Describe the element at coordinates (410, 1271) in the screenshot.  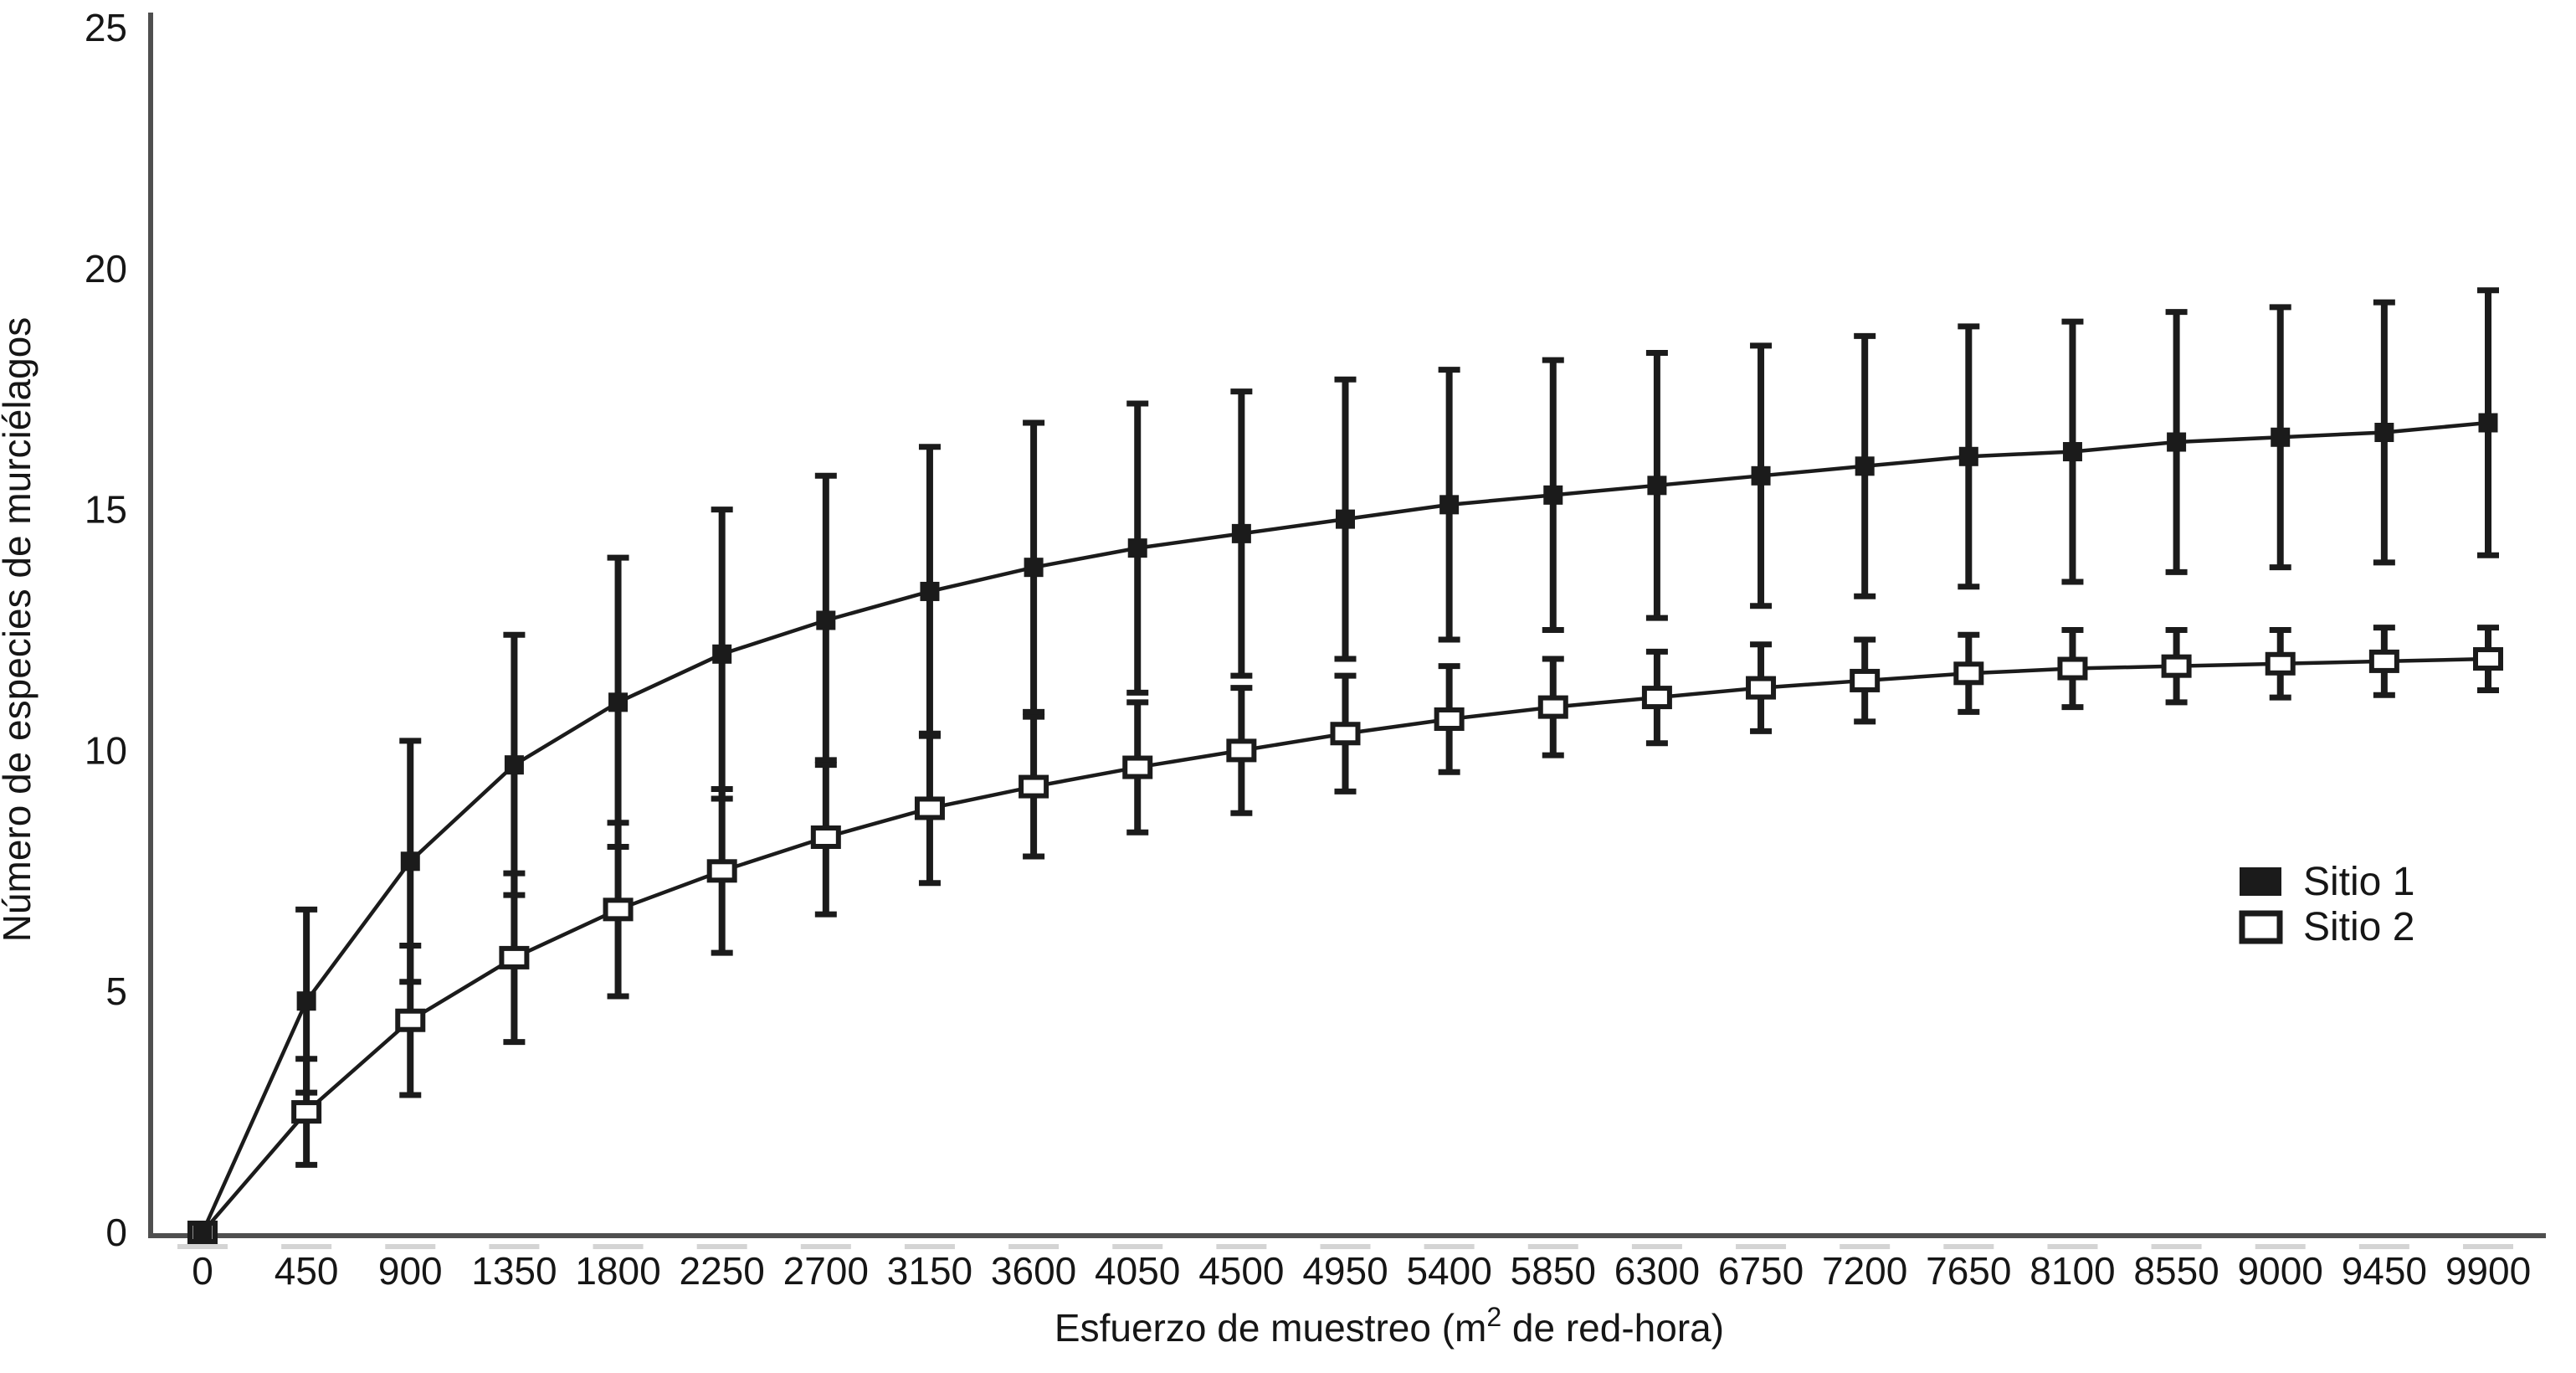
I see `x-tick-label: 900` at that location.